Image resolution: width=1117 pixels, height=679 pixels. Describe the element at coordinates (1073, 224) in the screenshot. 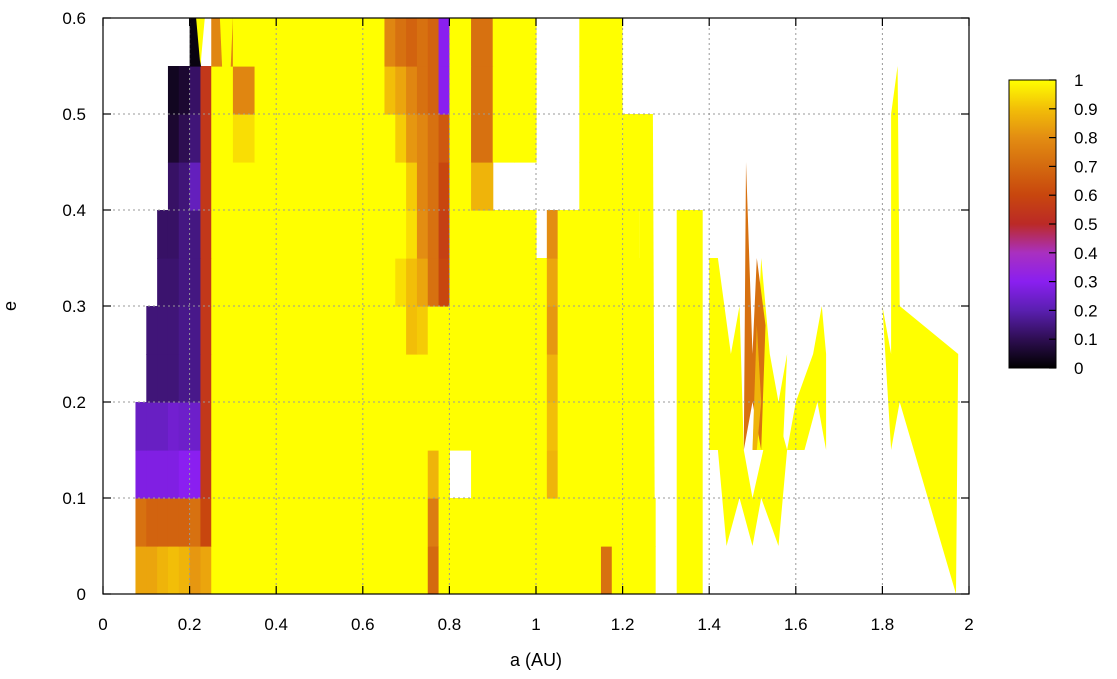

I see `colorbar-ticks: 0 0.1 0.2 0.3 0.4 0.5 0.6 0.7 0.8 0.9 1` at that location.